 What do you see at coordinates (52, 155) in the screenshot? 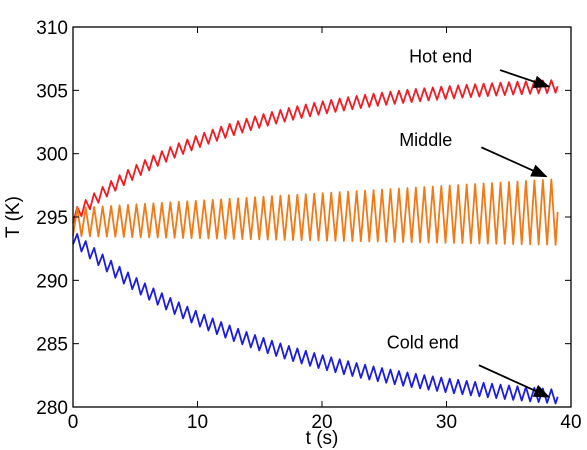
I see `y-tick-label: 300` at bounding box center [52, 155].